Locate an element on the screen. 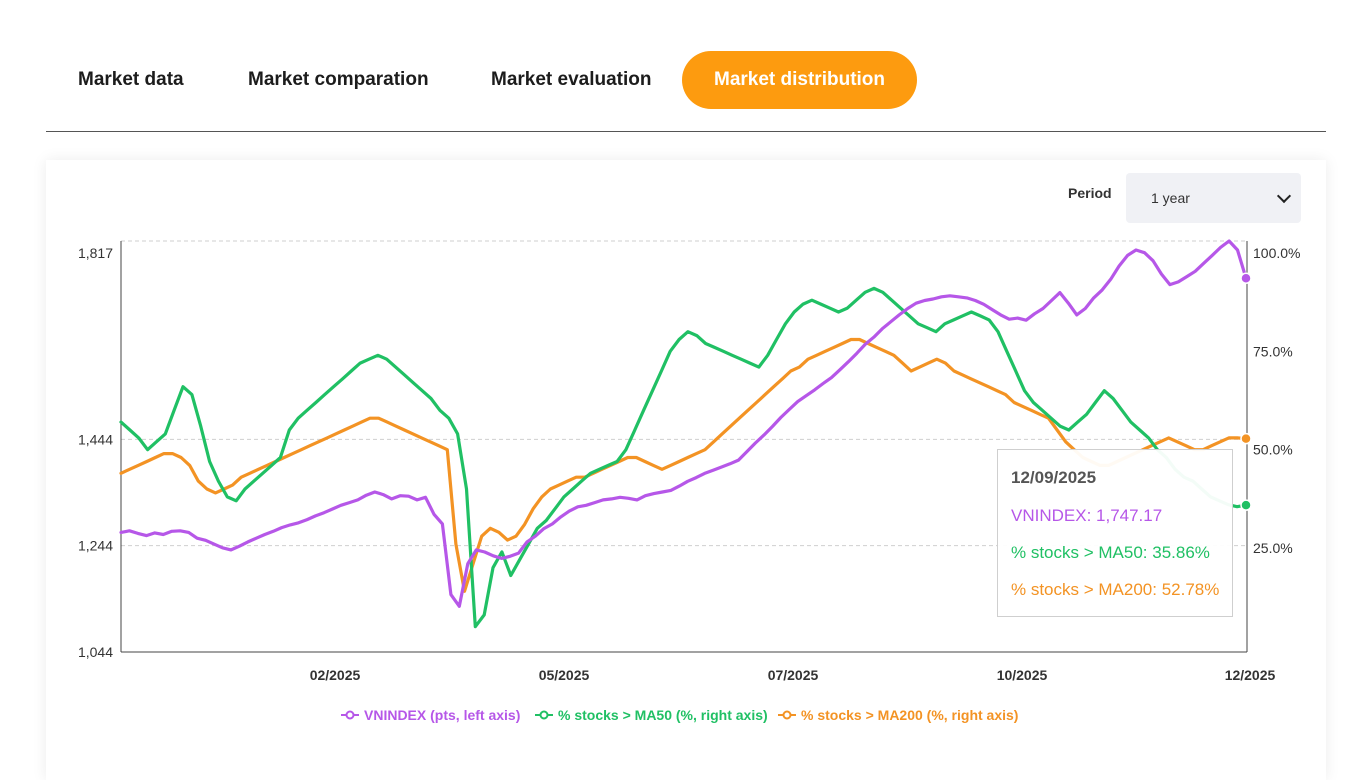  right-tick-label: 25.0% is located at coordinates (1273, 548).